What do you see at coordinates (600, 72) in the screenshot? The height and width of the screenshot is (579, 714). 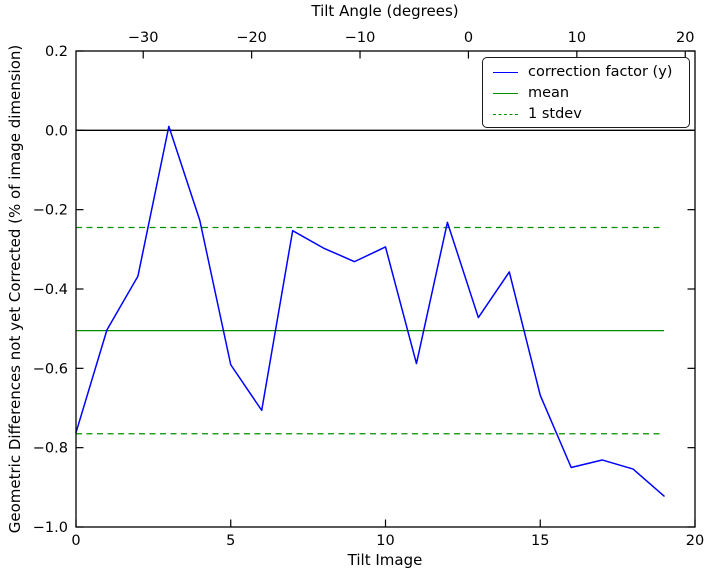 I see `legend-item-label: correction factor (y)` at bounding box center [600, 72].